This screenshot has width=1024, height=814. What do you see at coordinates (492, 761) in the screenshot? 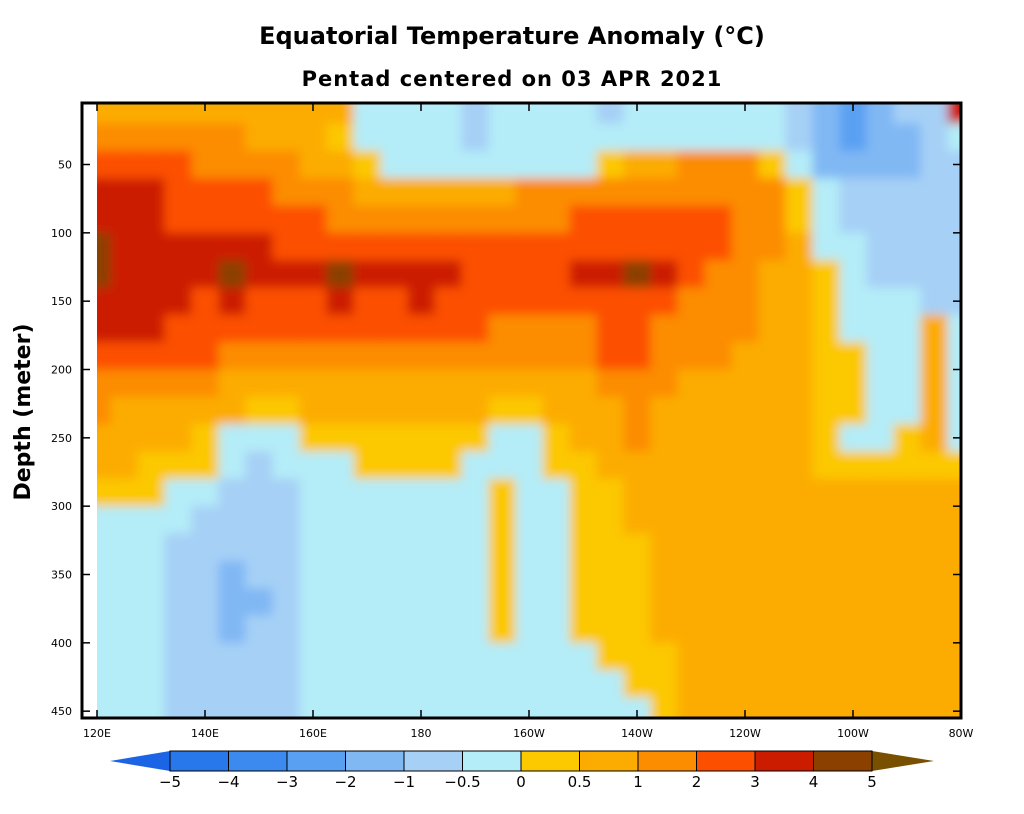
I see `colorbar-segment` at bounding box center [492, 761].